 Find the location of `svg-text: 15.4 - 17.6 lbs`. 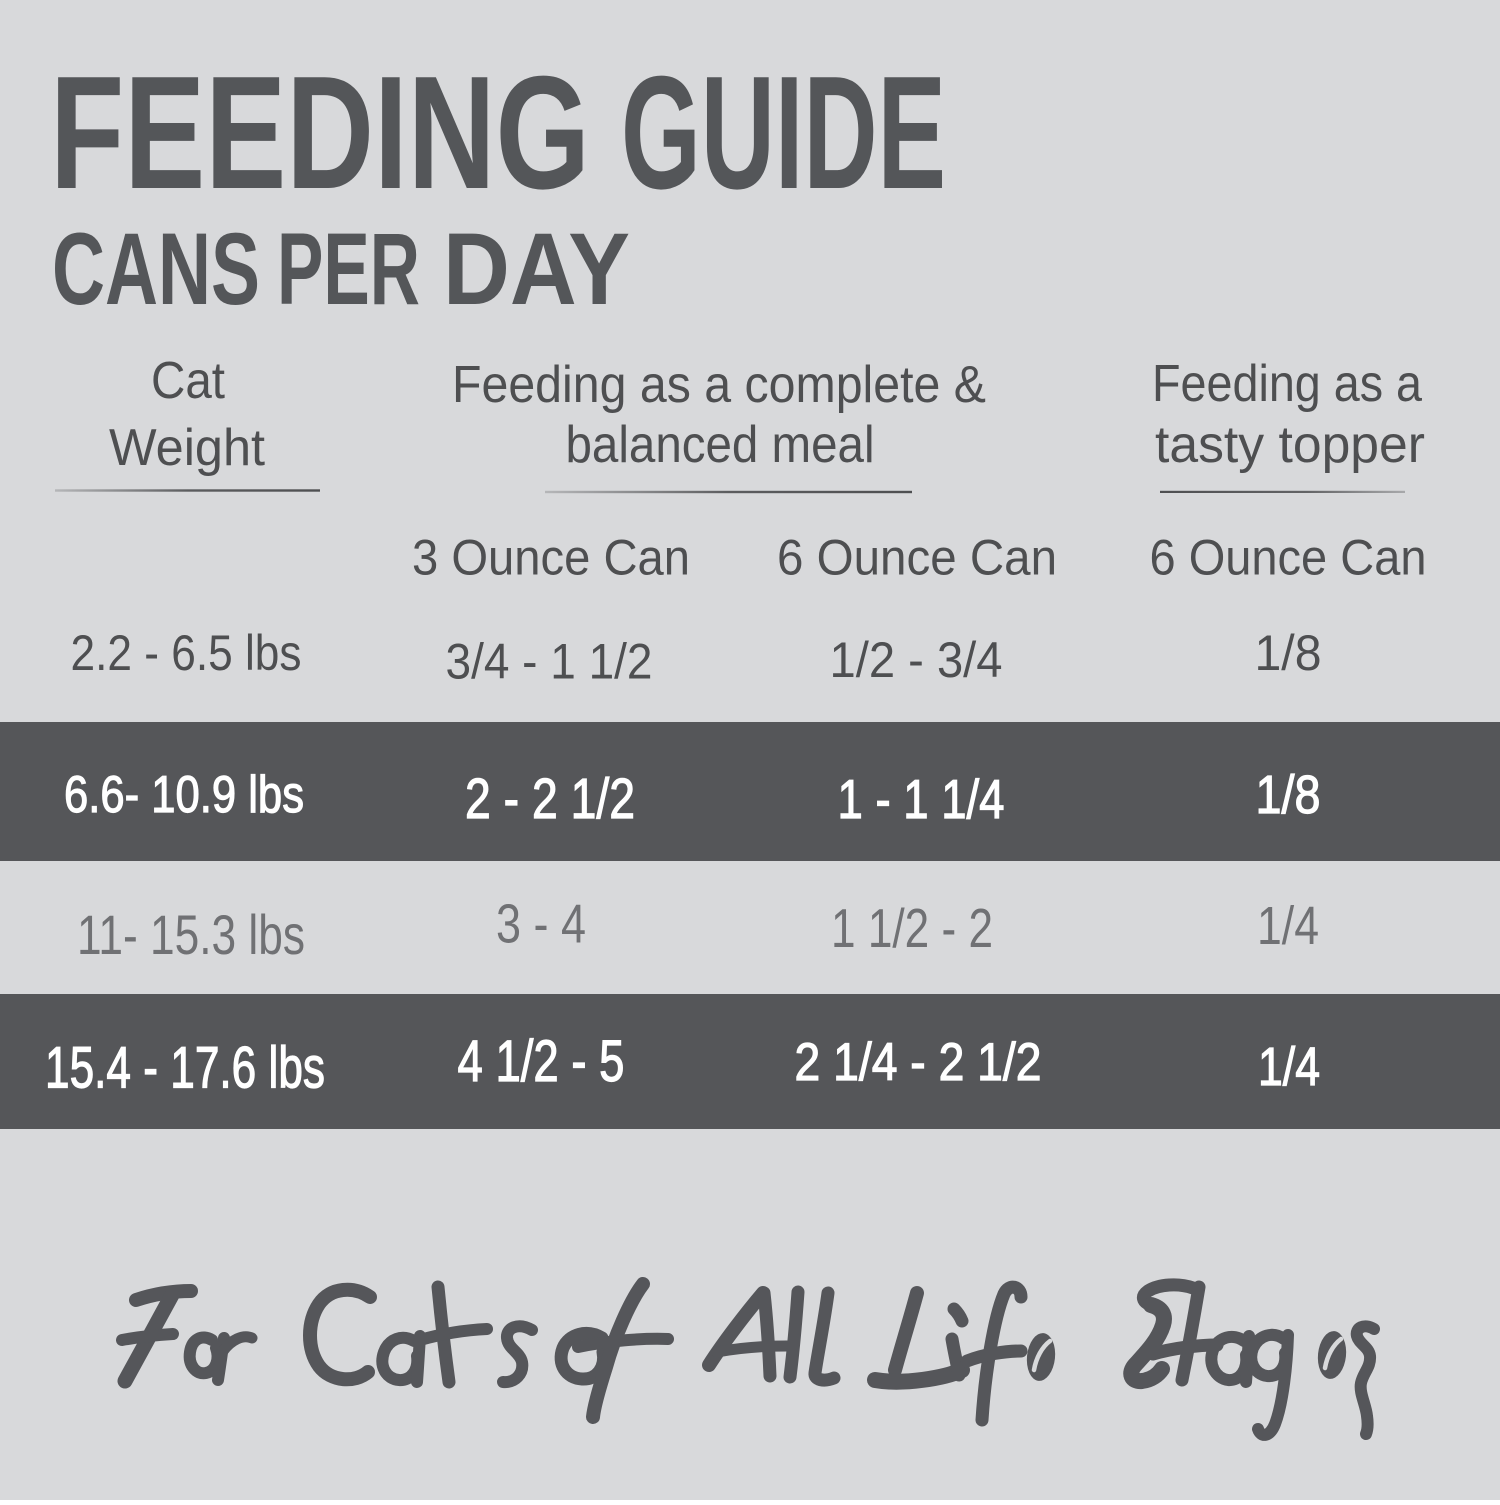

svg-text: 15.4 - 17.6 lbs is located at coordinates (185, 1068).